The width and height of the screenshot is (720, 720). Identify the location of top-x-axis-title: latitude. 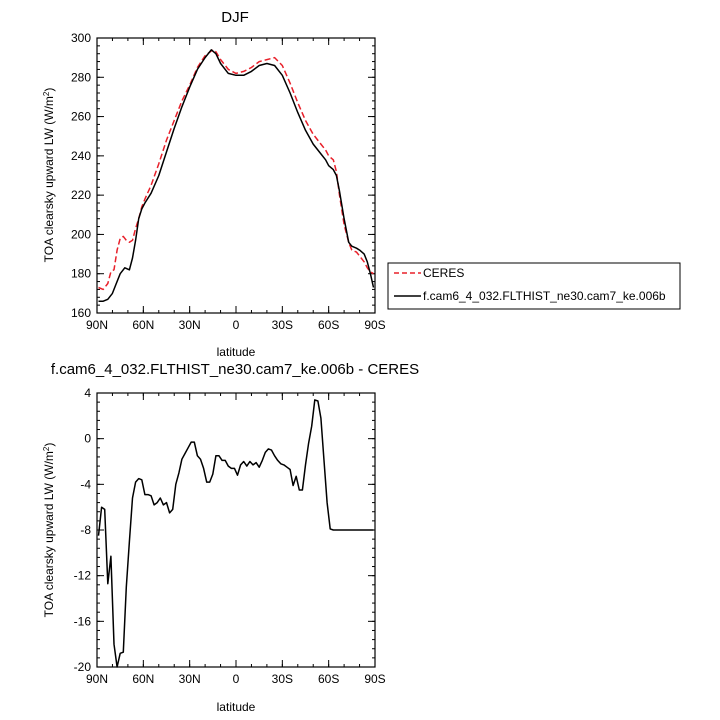
(236, 352).